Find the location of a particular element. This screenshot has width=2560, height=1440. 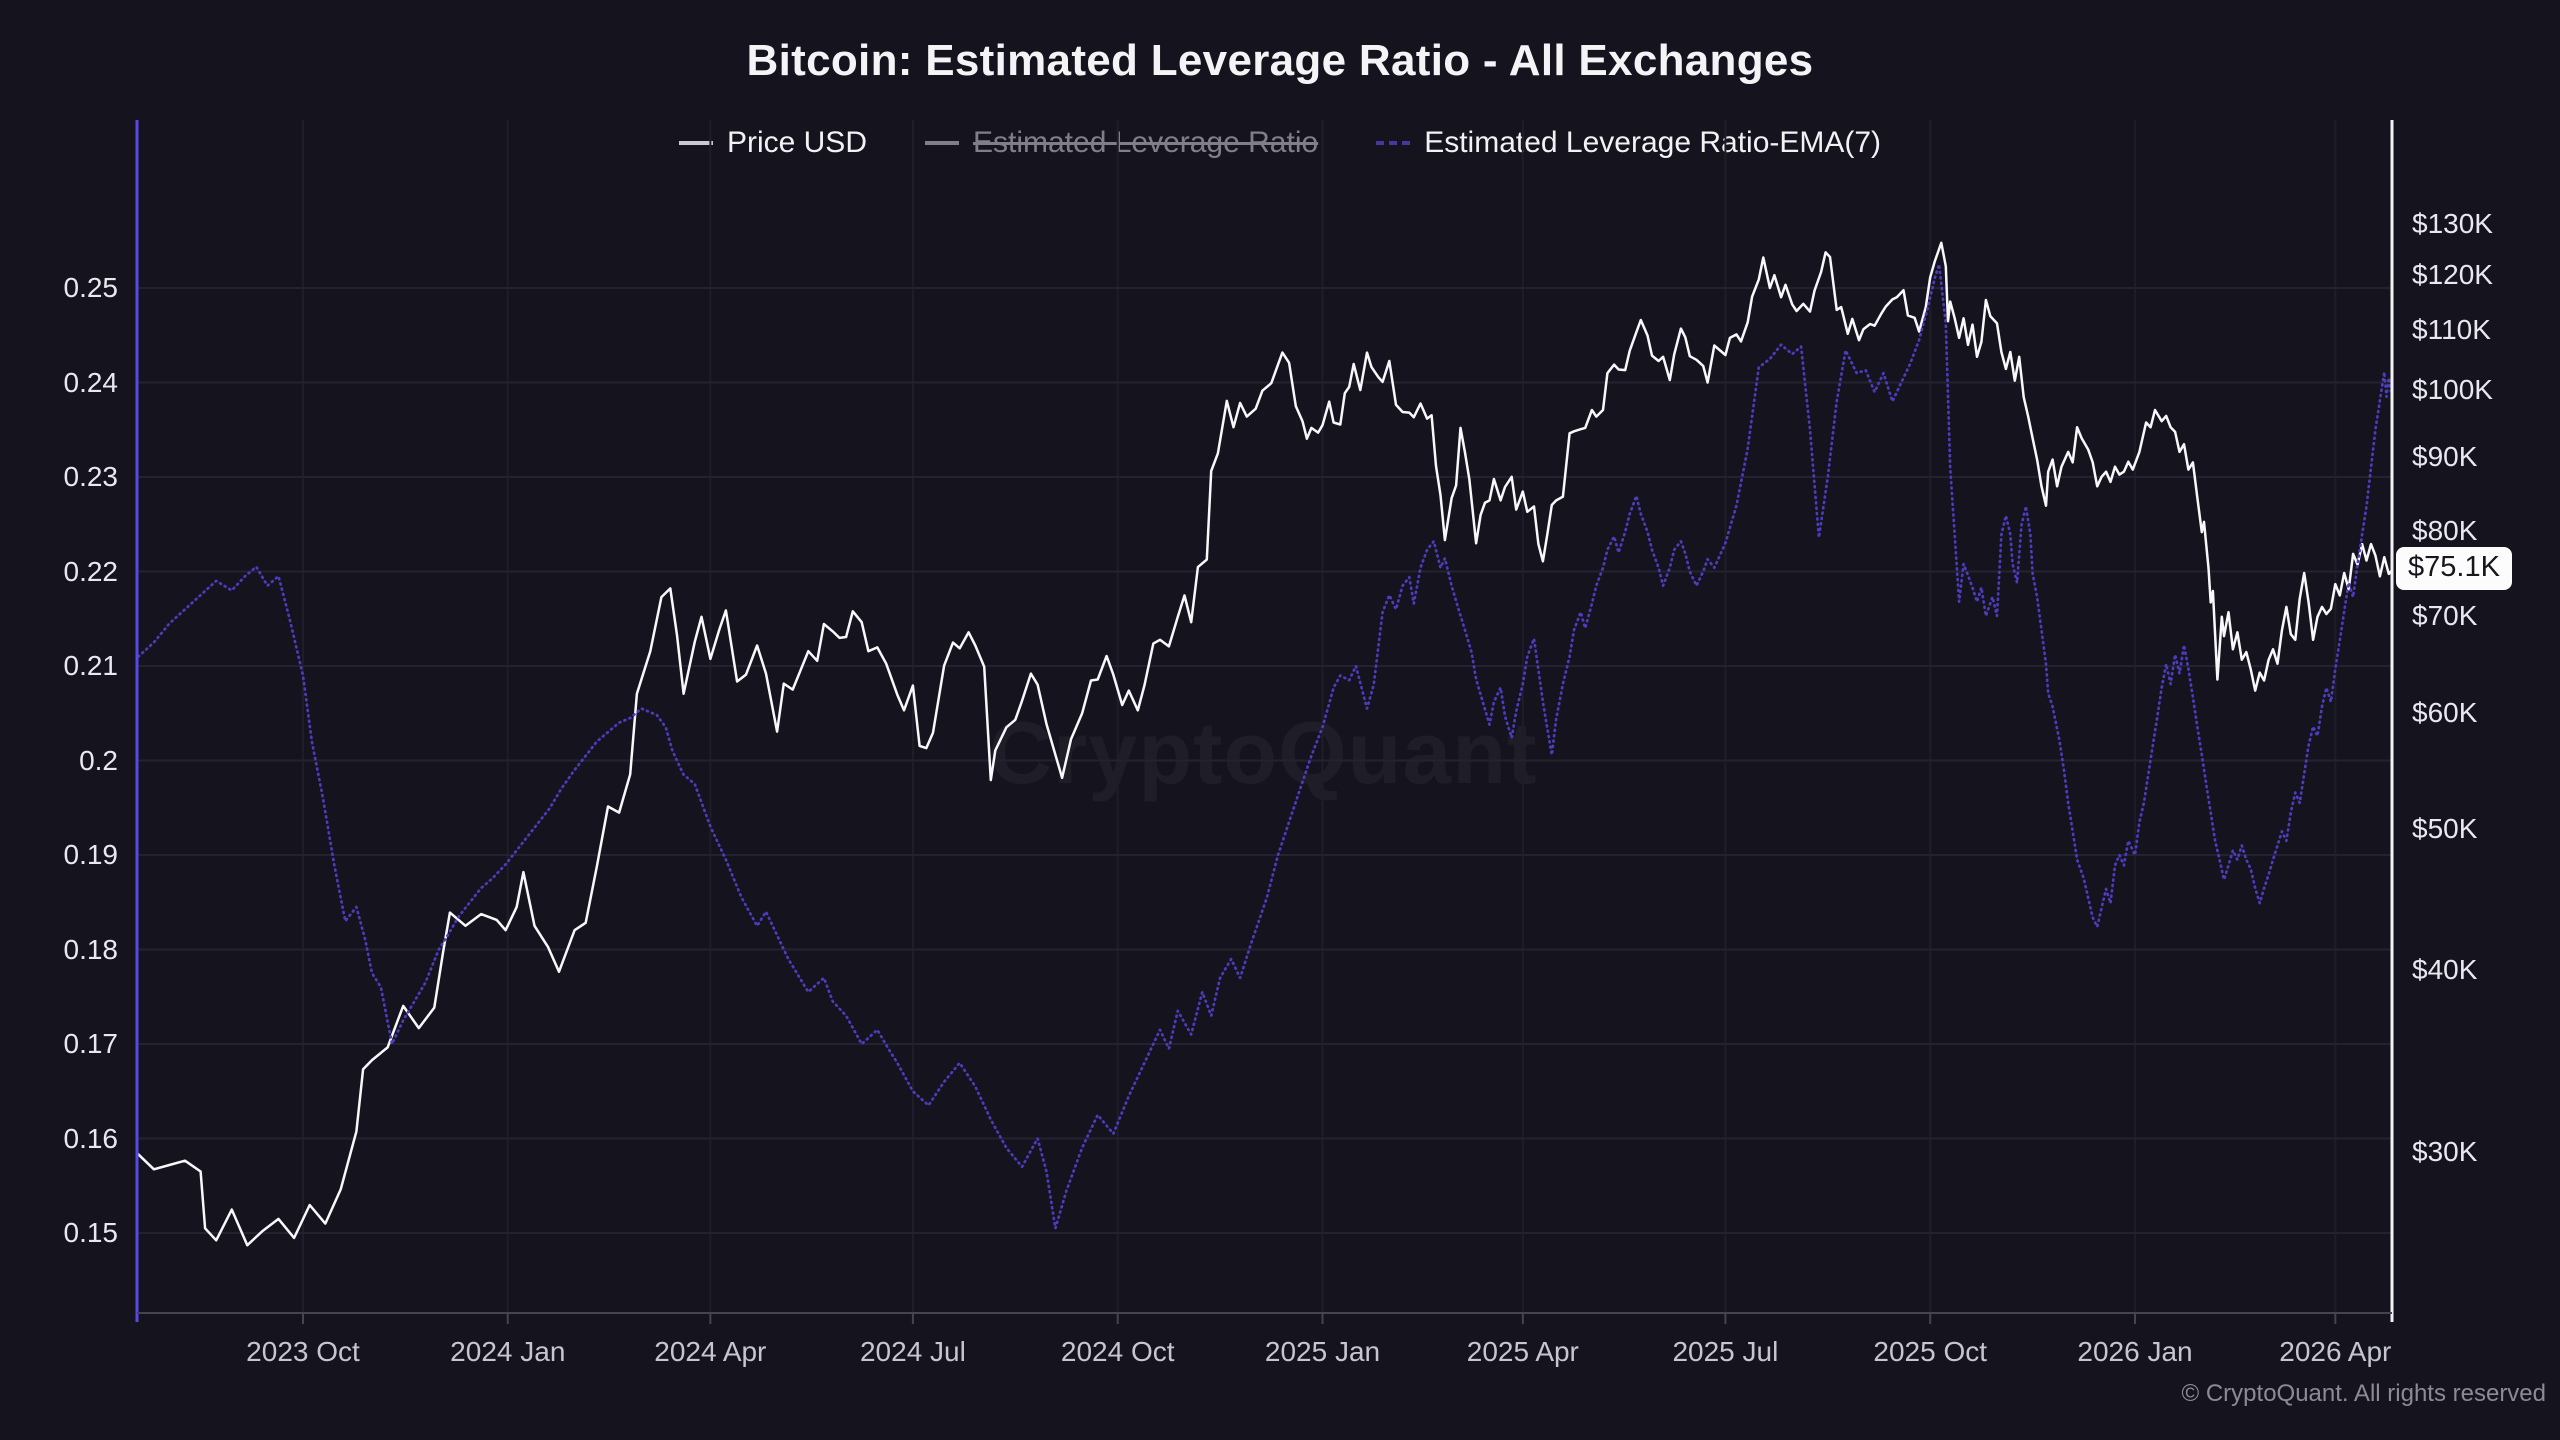

last-price-badge: $75.1K is located at coordinates (2454, 568).